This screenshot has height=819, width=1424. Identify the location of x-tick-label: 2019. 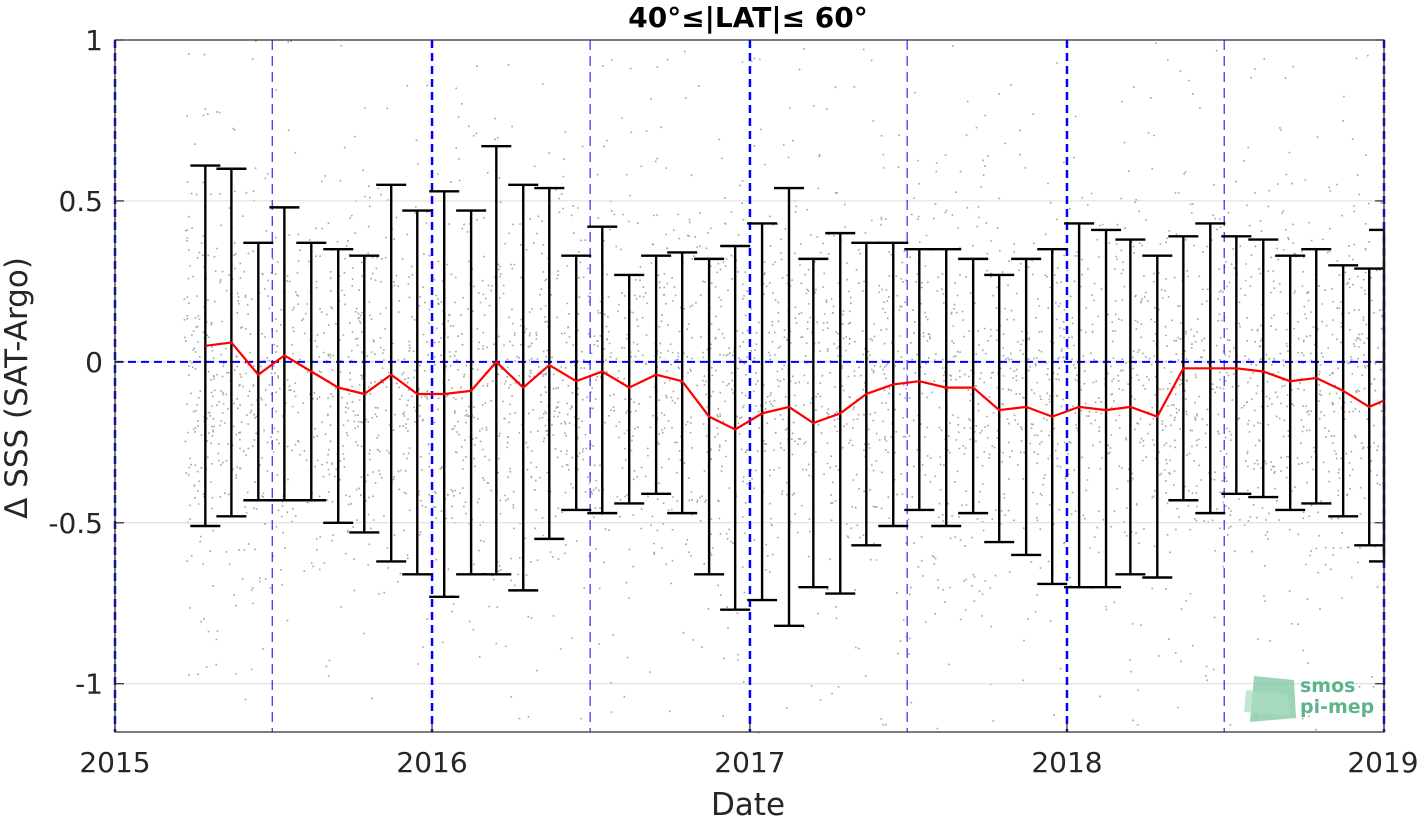
(1382, 762).